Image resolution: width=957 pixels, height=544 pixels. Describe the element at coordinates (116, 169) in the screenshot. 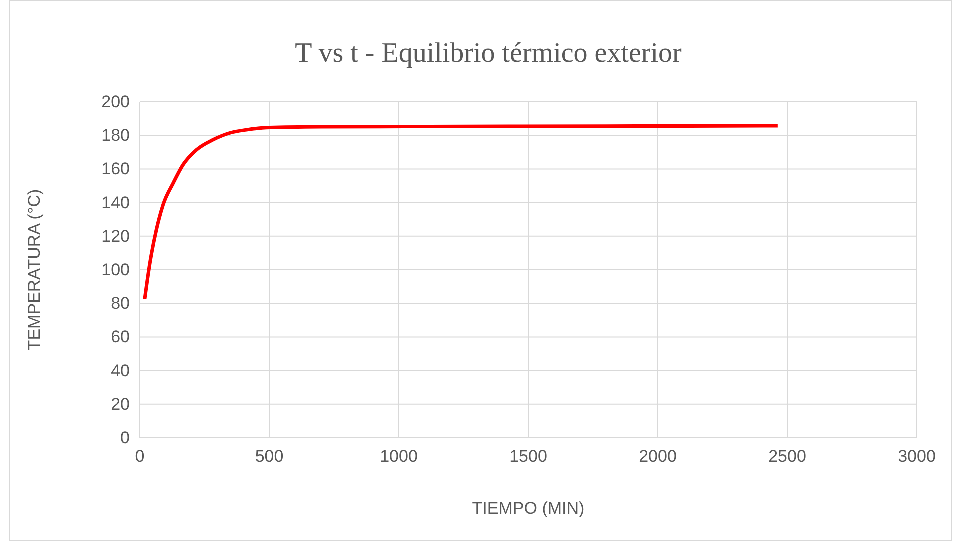

I see `y-tick-label: 160` at that location.